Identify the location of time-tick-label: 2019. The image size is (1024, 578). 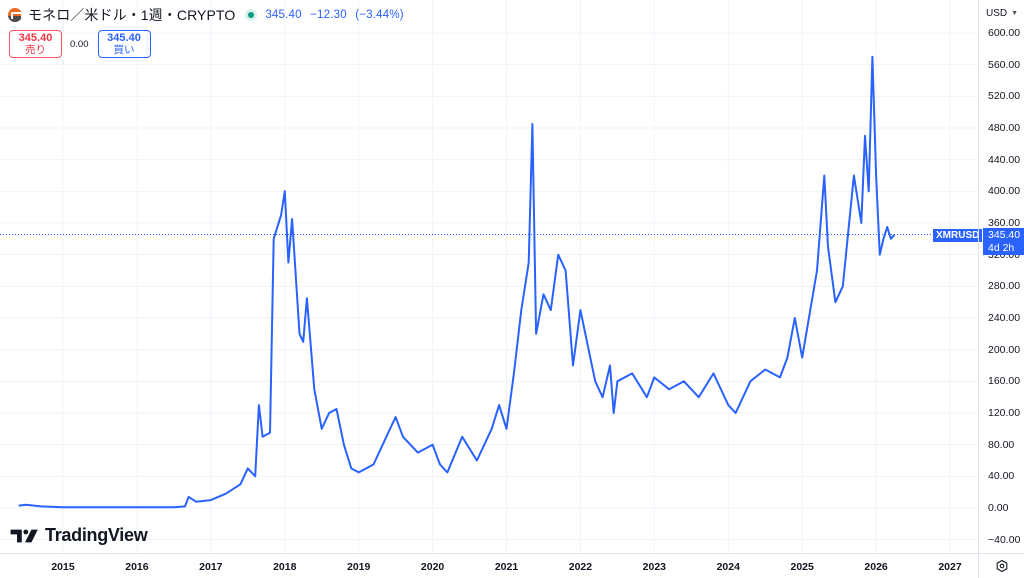
(358, 567).